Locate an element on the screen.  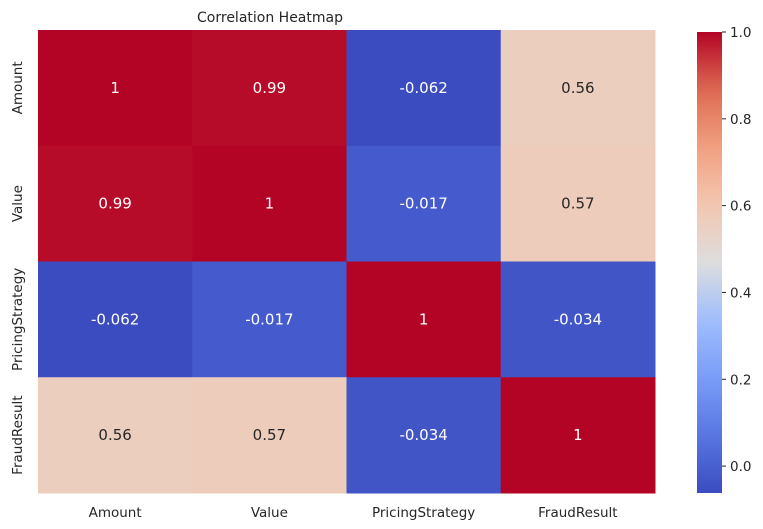
colorbar-tick-label: 0.6 is located at coordinates (740, 207).